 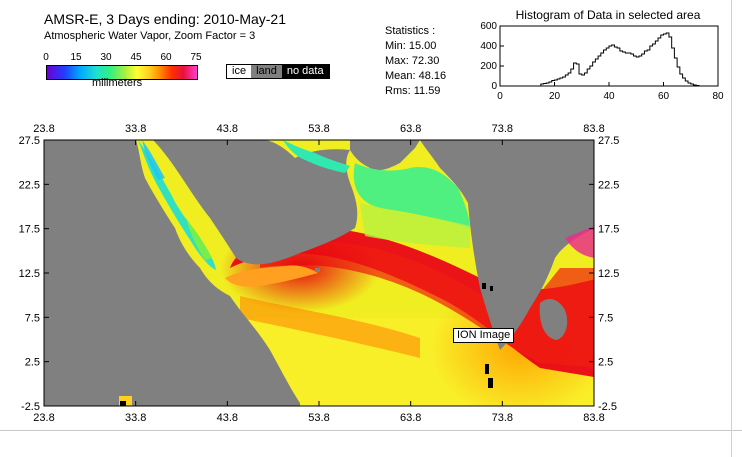 I want to click on histogram-x-tick-label: 0, so click(x=500, y=96).